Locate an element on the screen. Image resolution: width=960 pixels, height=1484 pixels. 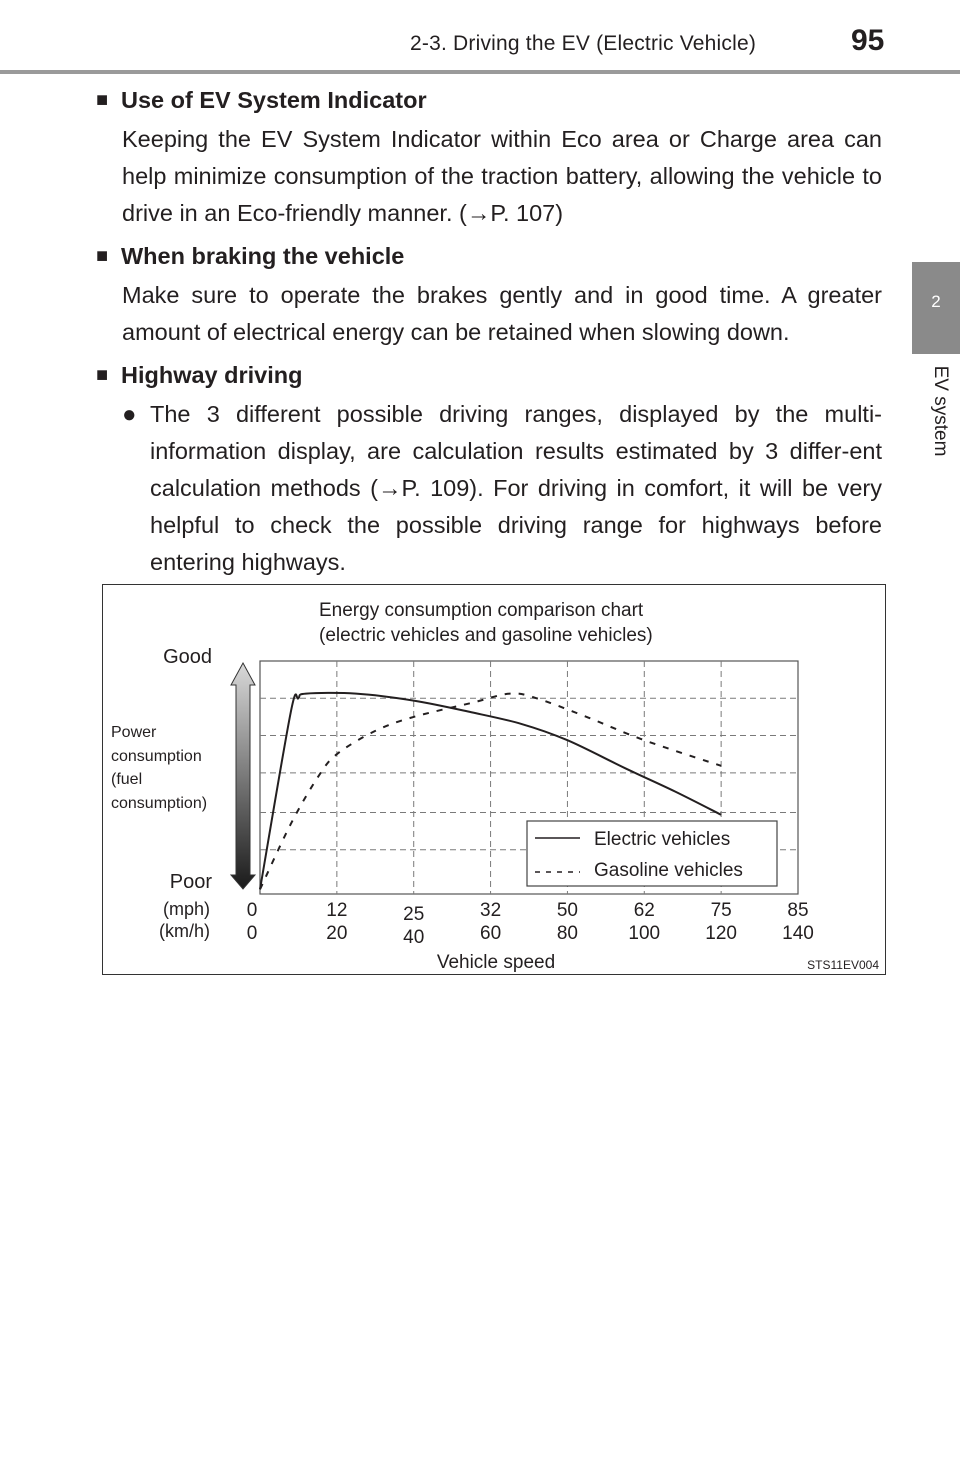
x-tick-kmh: 100 is located at coordinates (644, 933).